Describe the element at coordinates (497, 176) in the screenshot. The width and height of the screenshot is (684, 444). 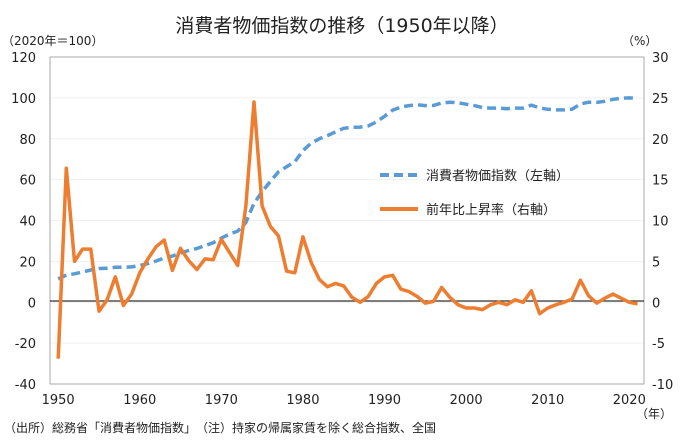
I see `legend-label-cpi: 消費者物価指数（左軸）` at that location.